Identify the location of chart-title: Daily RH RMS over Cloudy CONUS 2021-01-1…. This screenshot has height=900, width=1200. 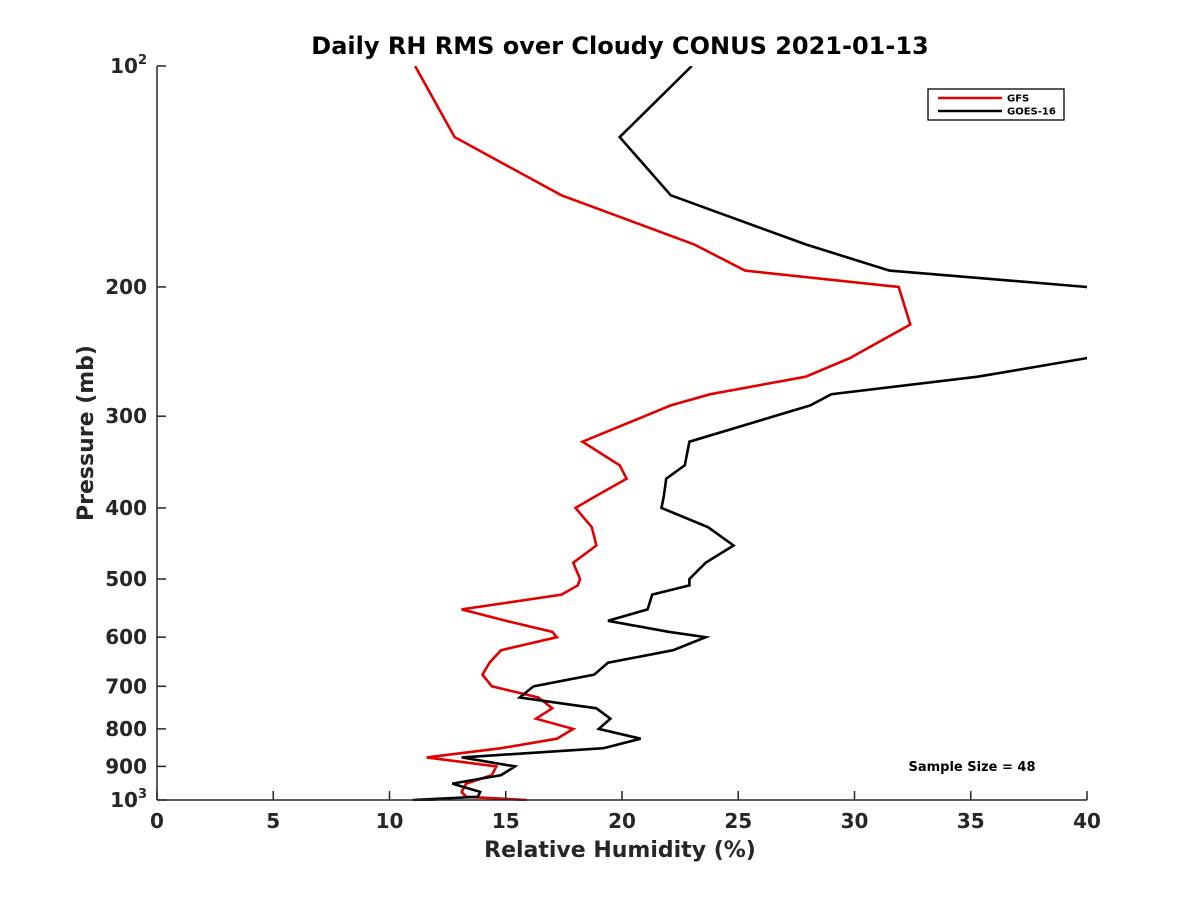
(619, 46).